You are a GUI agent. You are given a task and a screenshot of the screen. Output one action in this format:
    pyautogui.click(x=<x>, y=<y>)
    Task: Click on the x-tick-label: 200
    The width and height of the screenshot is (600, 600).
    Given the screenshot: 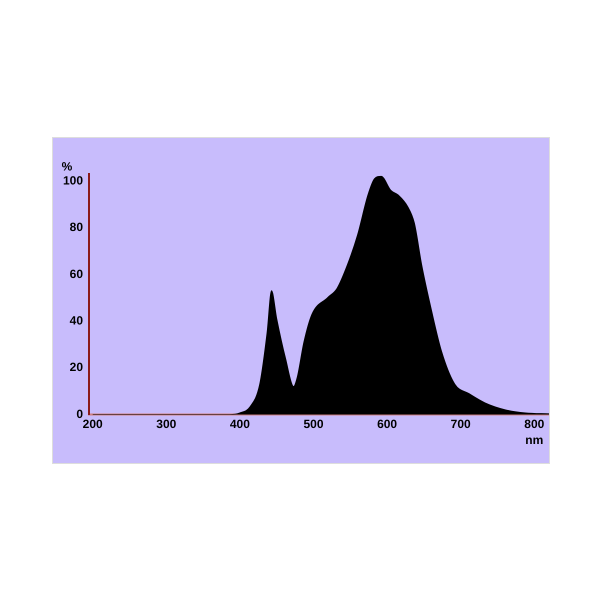 What is the action you would take?
    pyautogui.click(x=93, y=424)
    